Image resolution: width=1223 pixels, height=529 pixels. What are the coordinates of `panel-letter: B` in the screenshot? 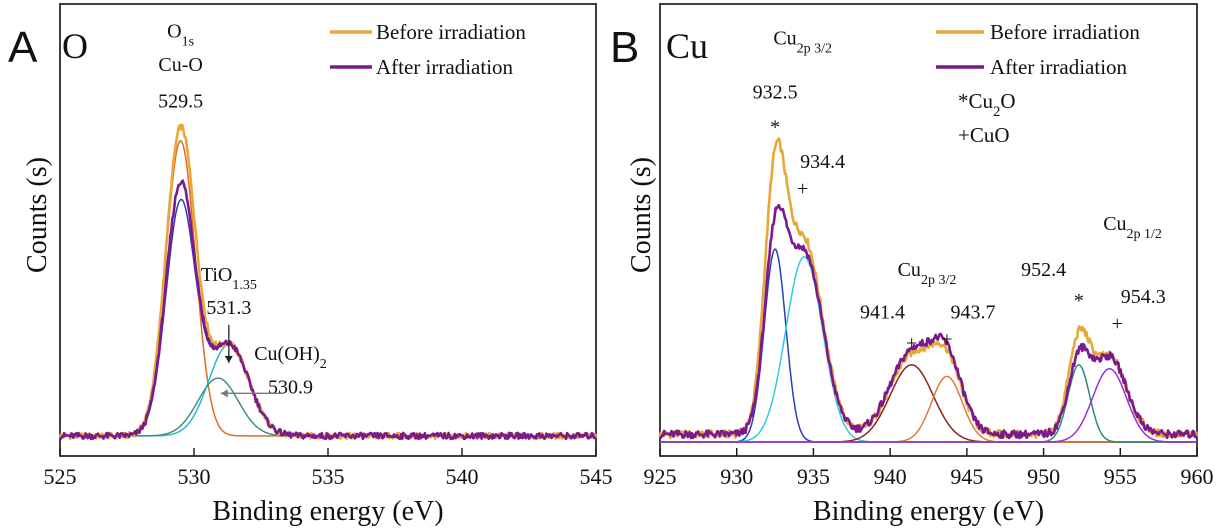 It's located at (624, 47).